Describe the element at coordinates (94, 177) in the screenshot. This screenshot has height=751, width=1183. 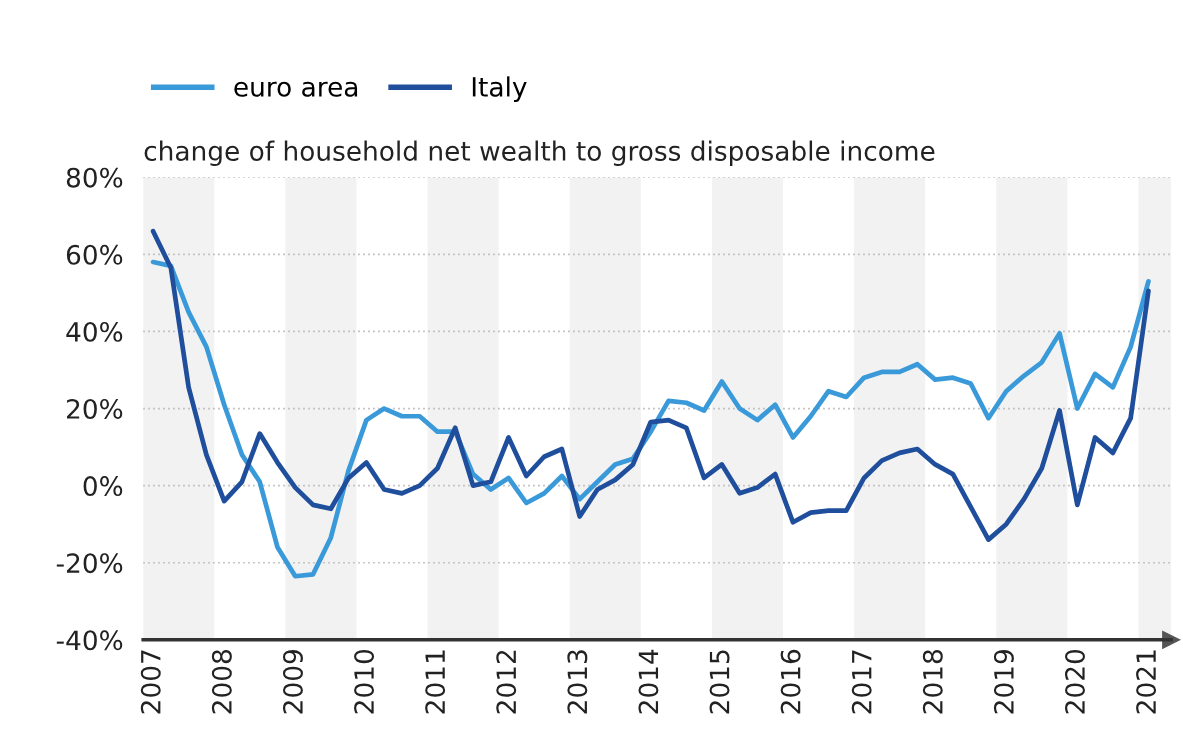
I see `y-tick-label: 80%` at that location.